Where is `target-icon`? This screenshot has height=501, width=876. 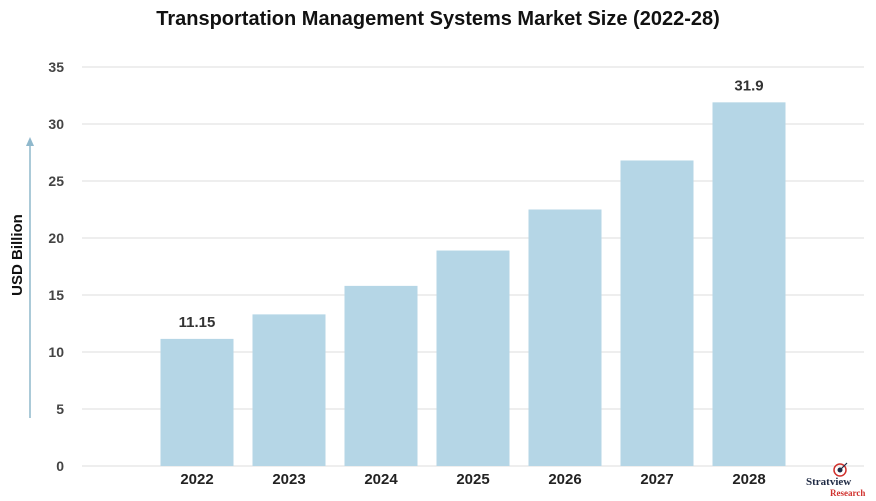 target-icon is located at coordinates (840, 469).